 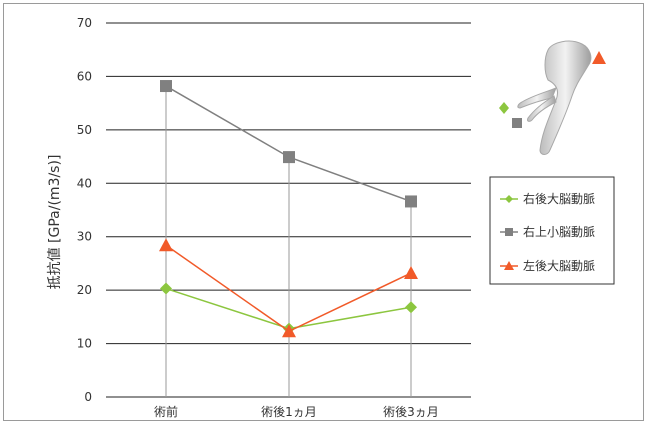 I want to click on y-tick-label: 50, so click(x=84, y=130).